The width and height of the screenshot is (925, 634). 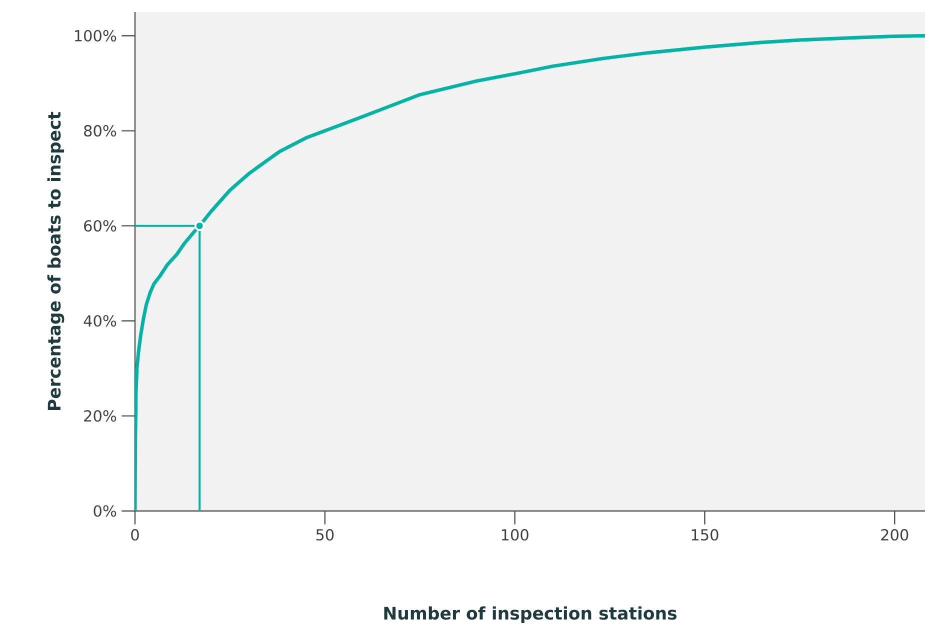 I want to click on y-axis-title: Percentage of boats to inspect, so click(x=55, y=261).